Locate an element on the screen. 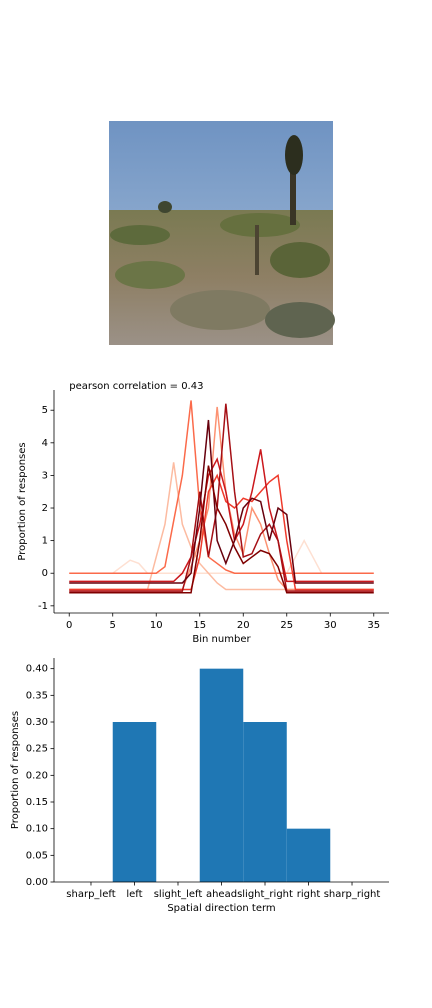 The width and height of the screenshot is (432, 1008). y-tick-label: 0 is located at coordinates (45, 573).